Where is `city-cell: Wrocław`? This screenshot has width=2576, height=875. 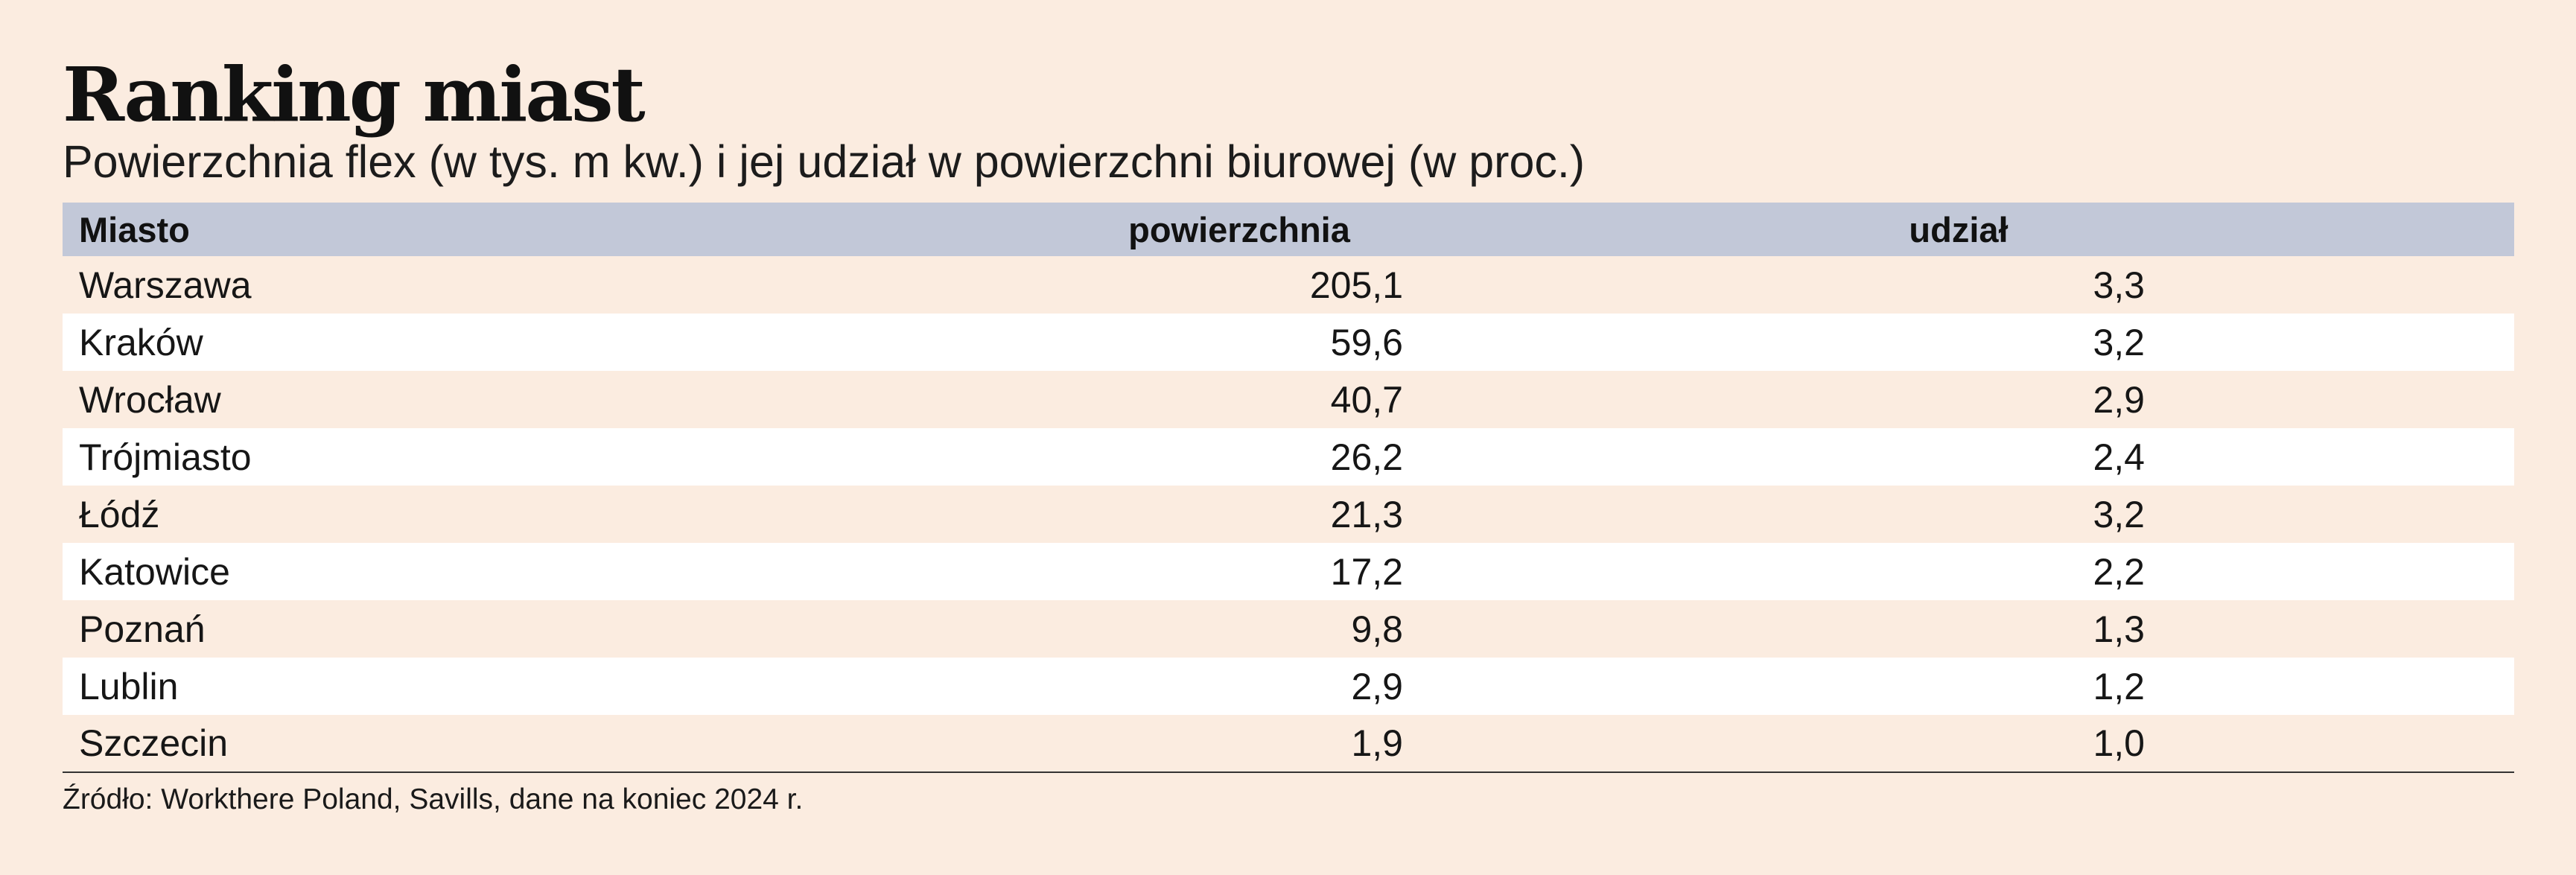 city-cell: Wrocław is located at coordinates (150, 399).